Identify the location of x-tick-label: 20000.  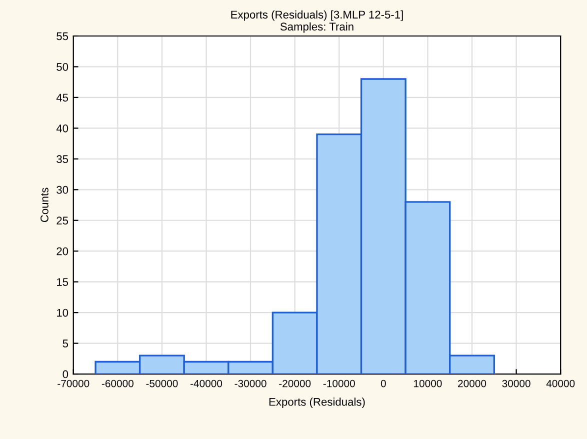
(472, 384).